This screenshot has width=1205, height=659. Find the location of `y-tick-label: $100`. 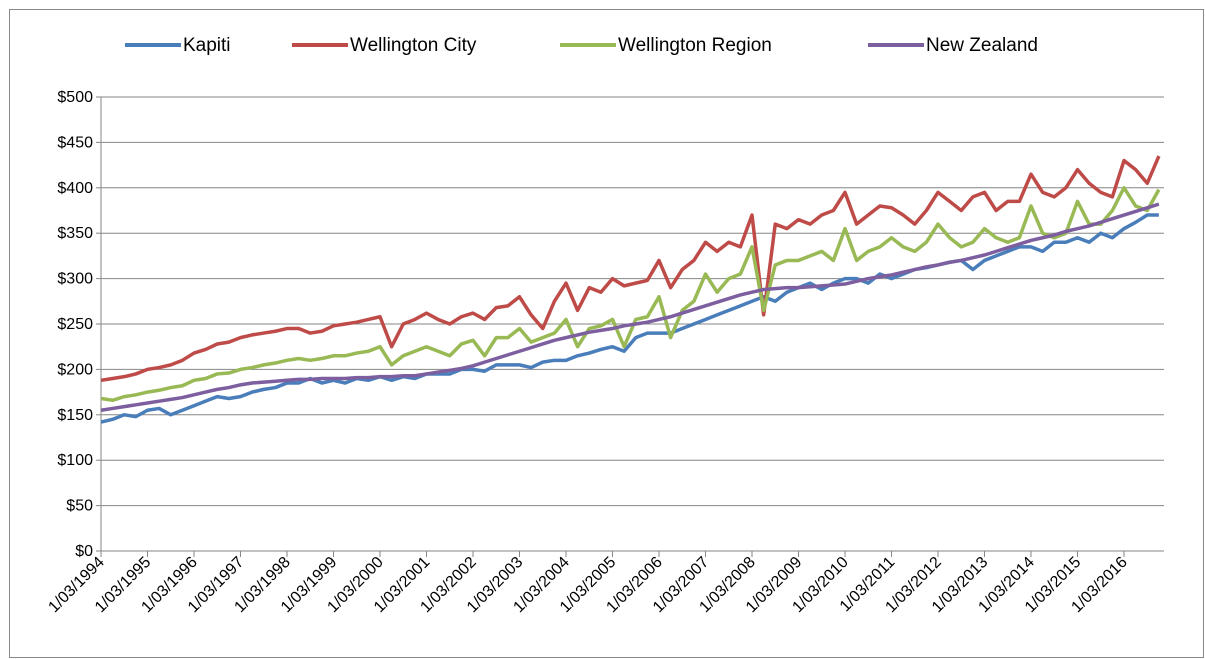

y-tick-label: $100 is located at coordinates (75, 460).